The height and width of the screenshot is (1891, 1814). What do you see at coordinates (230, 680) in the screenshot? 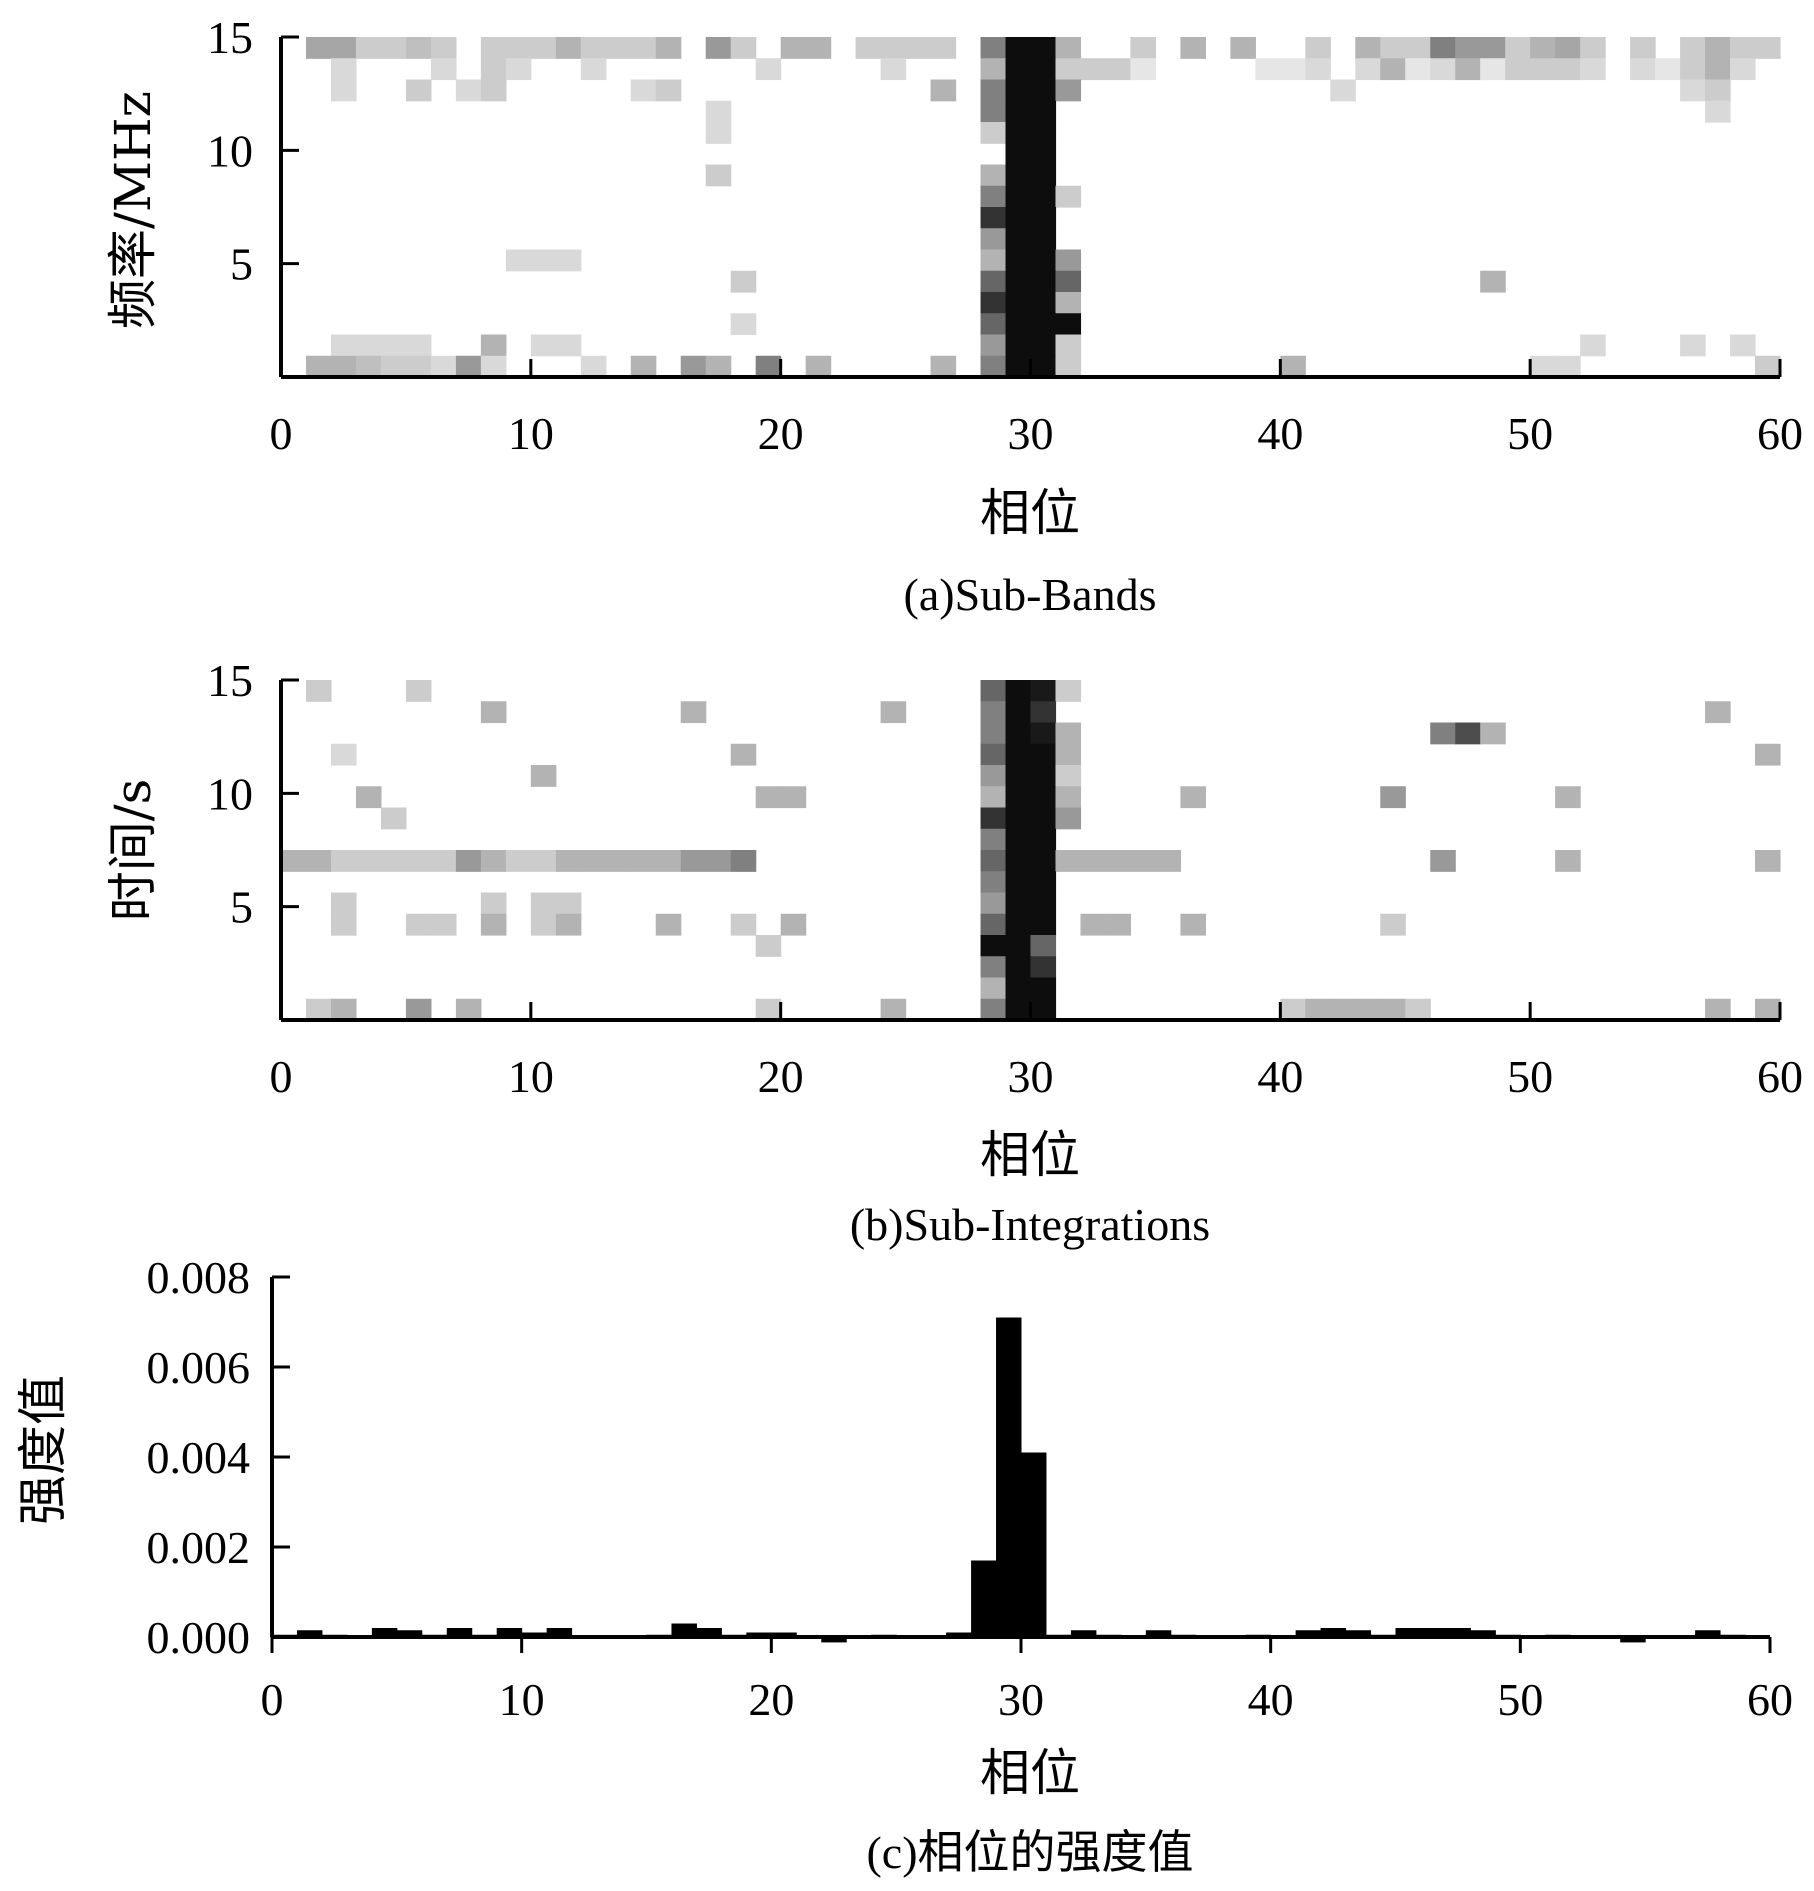
I see `y-tick-label: 15` at bounding box center [230, 680].